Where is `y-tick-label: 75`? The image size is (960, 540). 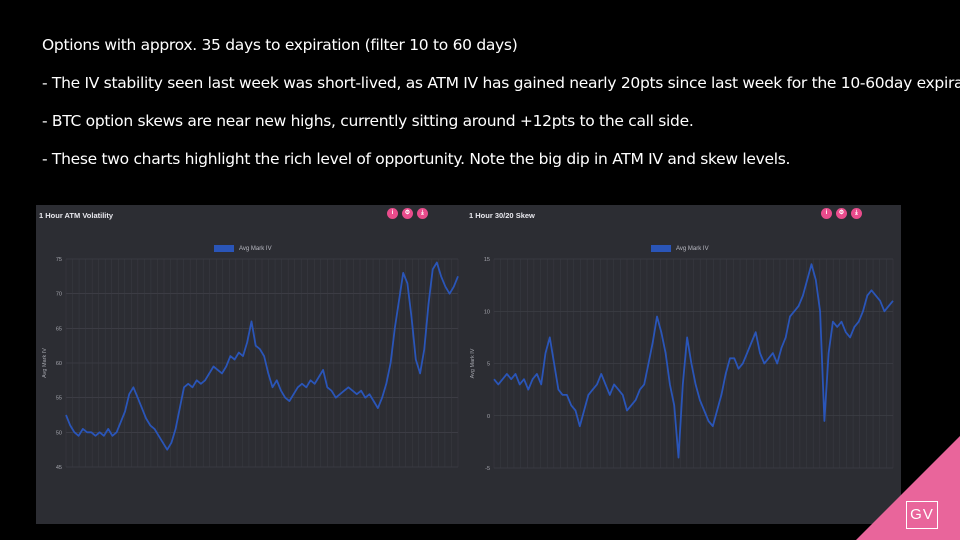
y-tick-label: 75 is located at coordinates (59, 260).